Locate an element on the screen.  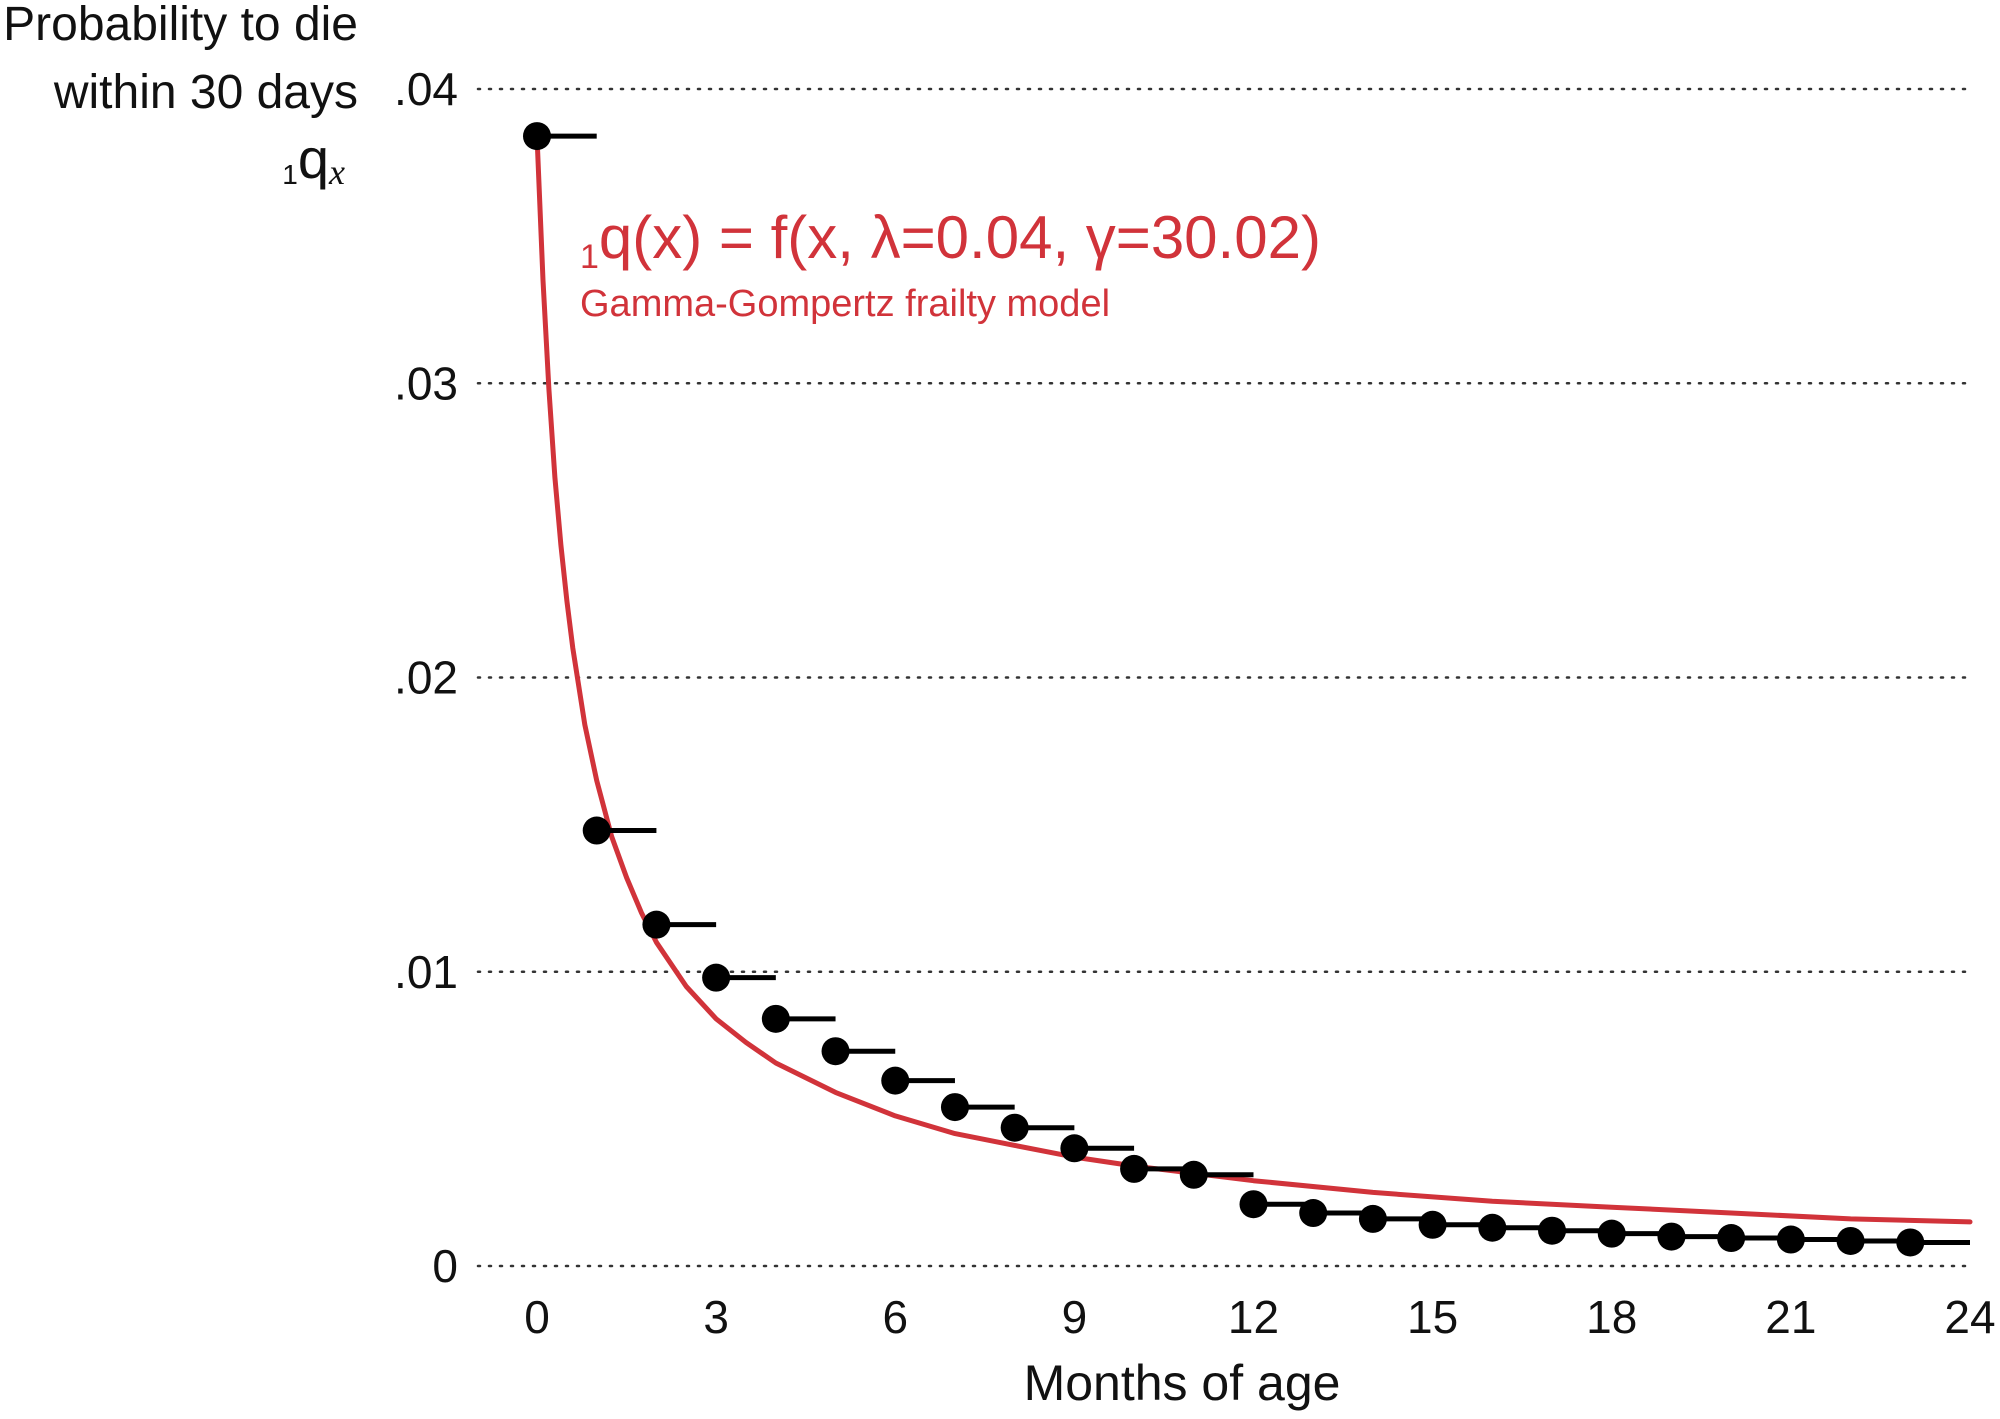
y-tick-label: .04 is located at coordinates (426, 89).